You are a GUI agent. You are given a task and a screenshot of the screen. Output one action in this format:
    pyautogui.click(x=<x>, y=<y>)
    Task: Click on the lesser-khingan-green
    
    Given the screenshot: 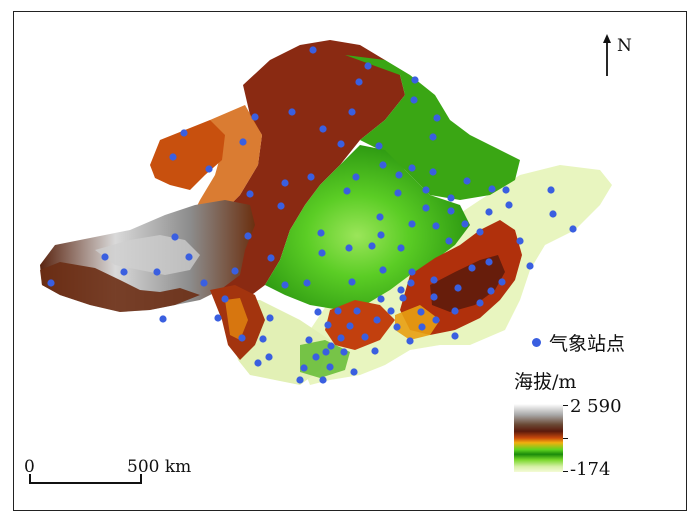 What is the action you would take?
    pyautogui.click(x=432, y=127)
    